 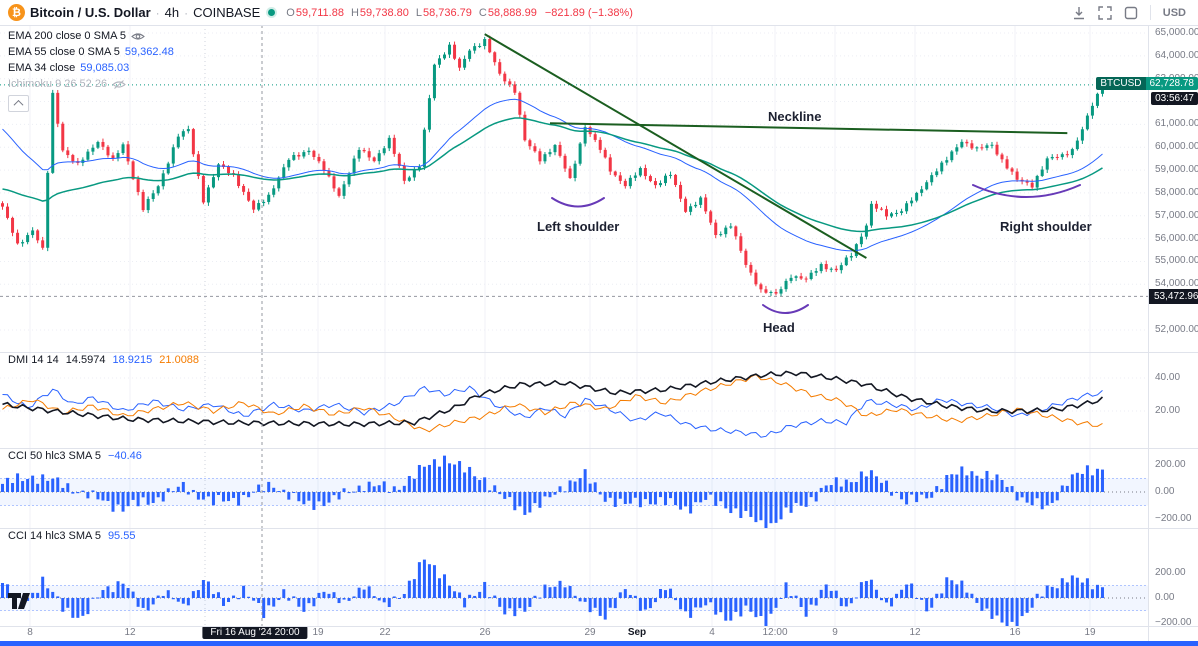 What do you see at coordinates (1150, 12) in the screenshot?
I see `toolbar-divider` at bounding box center [1150, 12].